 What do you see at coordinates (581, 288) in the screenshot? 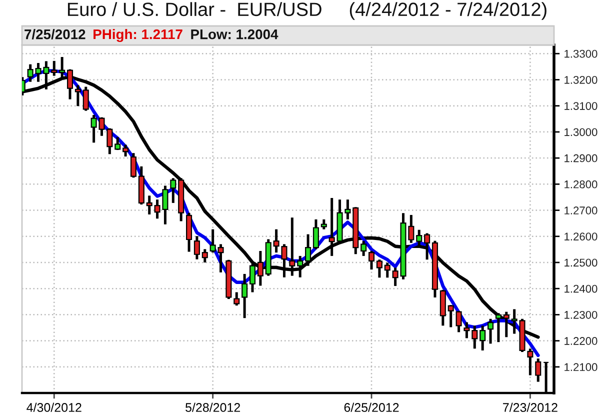
I see `y-tick-label: 1.2400` at bounding box center [581, 288].